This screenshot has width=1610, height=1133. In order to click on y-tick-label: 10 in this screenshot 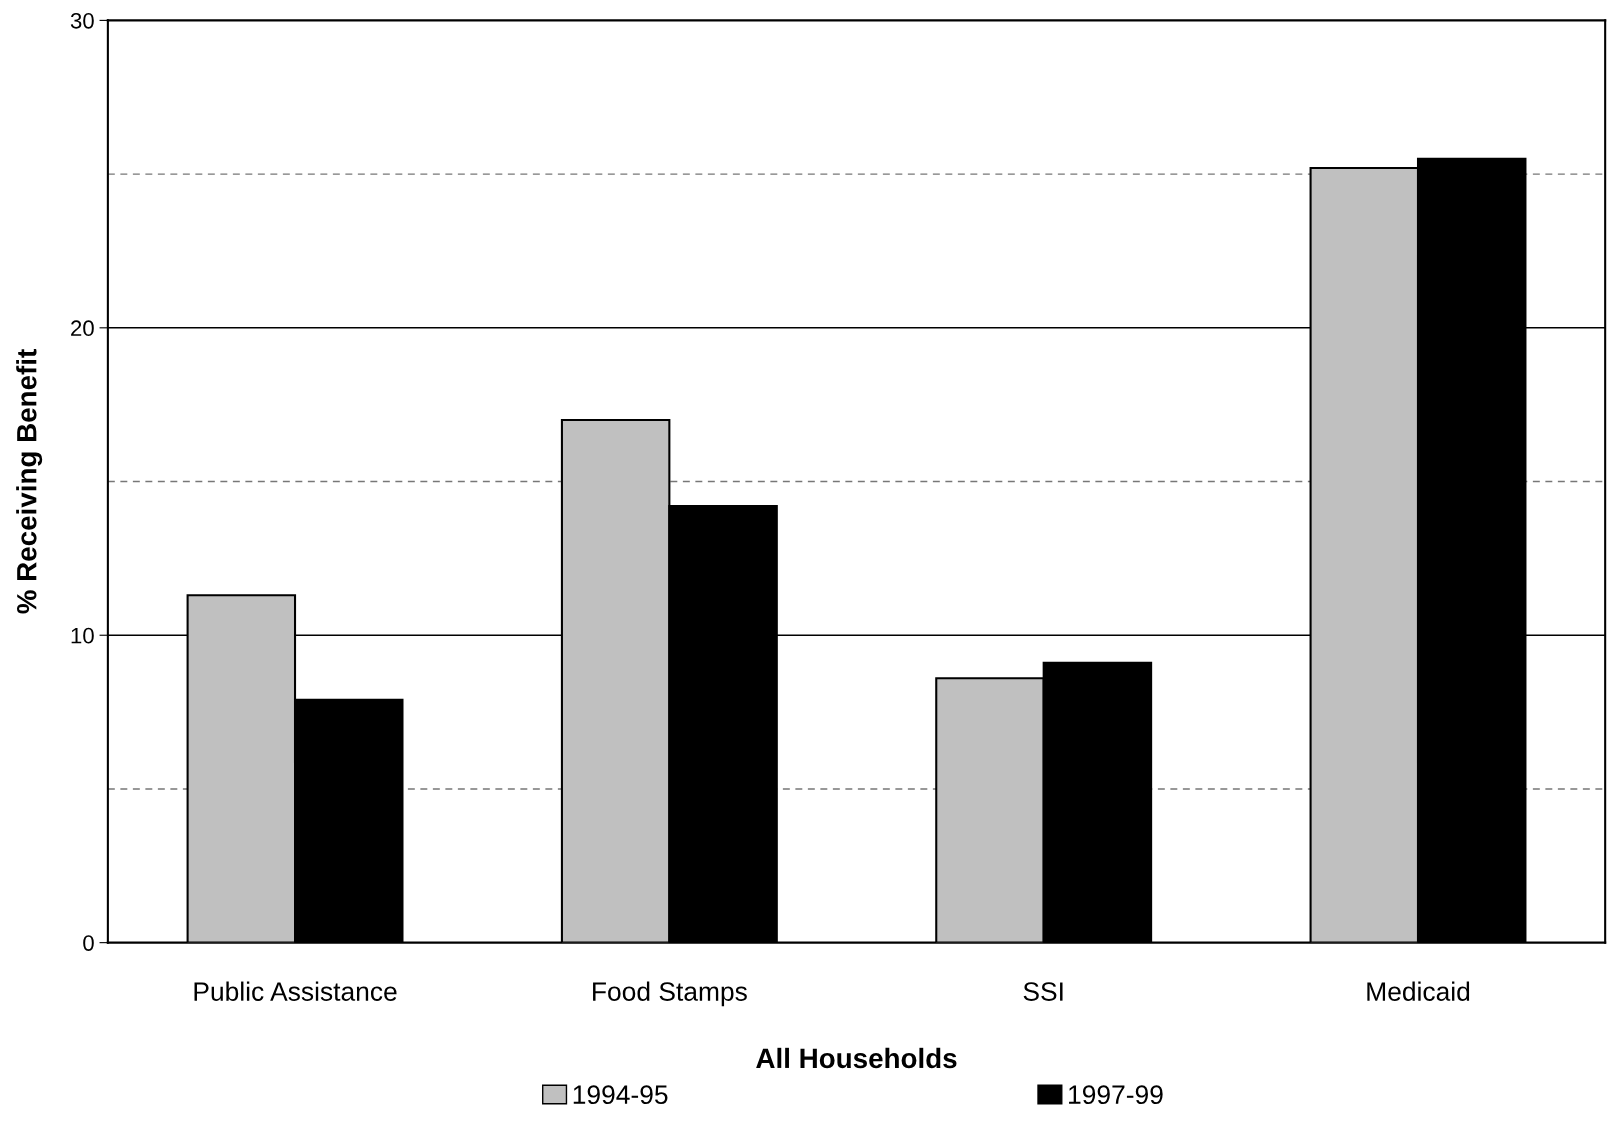, I will do `click(82, 635)`.